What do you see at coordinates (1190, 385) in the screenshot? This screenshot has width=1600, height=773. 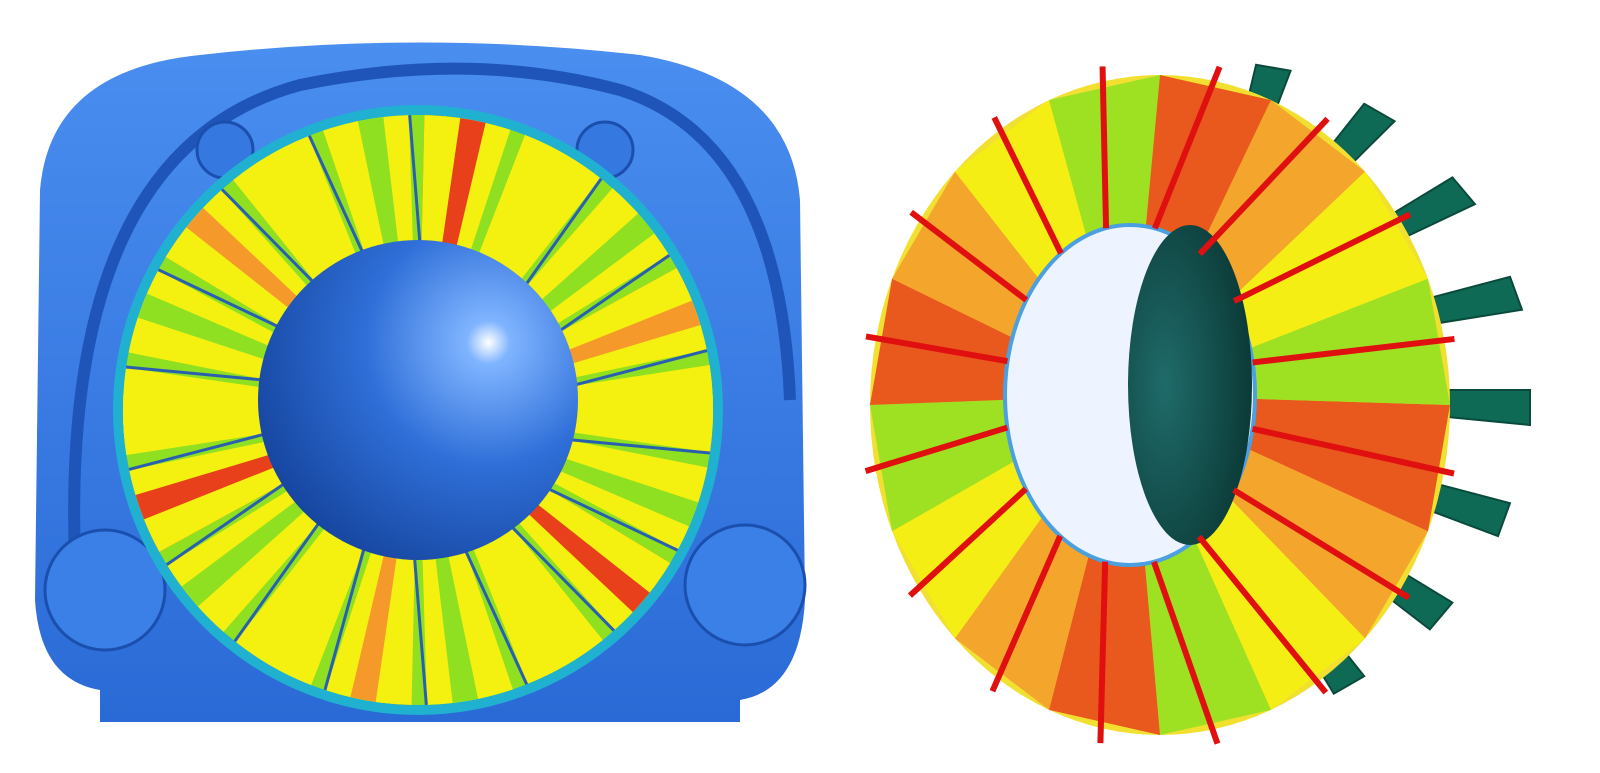 I see `hub-disc` at bounding box center [1190, 385].